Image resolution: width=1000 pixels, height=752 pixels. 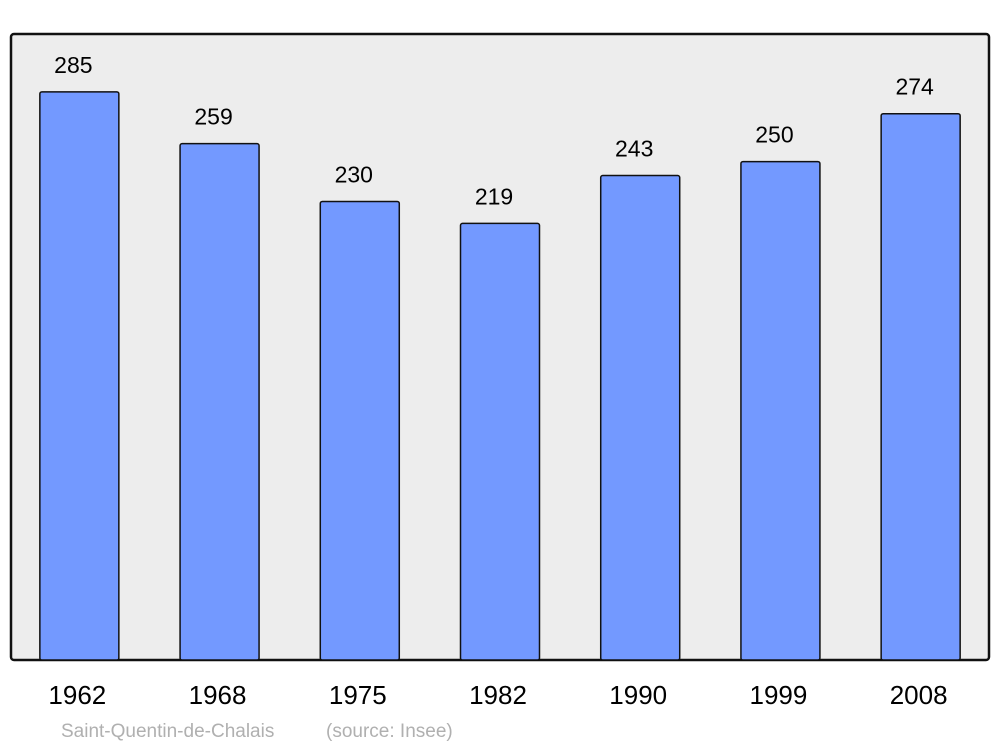 What do you see at coordinates (389, 731) in the screenshot?
I see `footer-source: (source: Insee)` at bounding box center [389, 731].